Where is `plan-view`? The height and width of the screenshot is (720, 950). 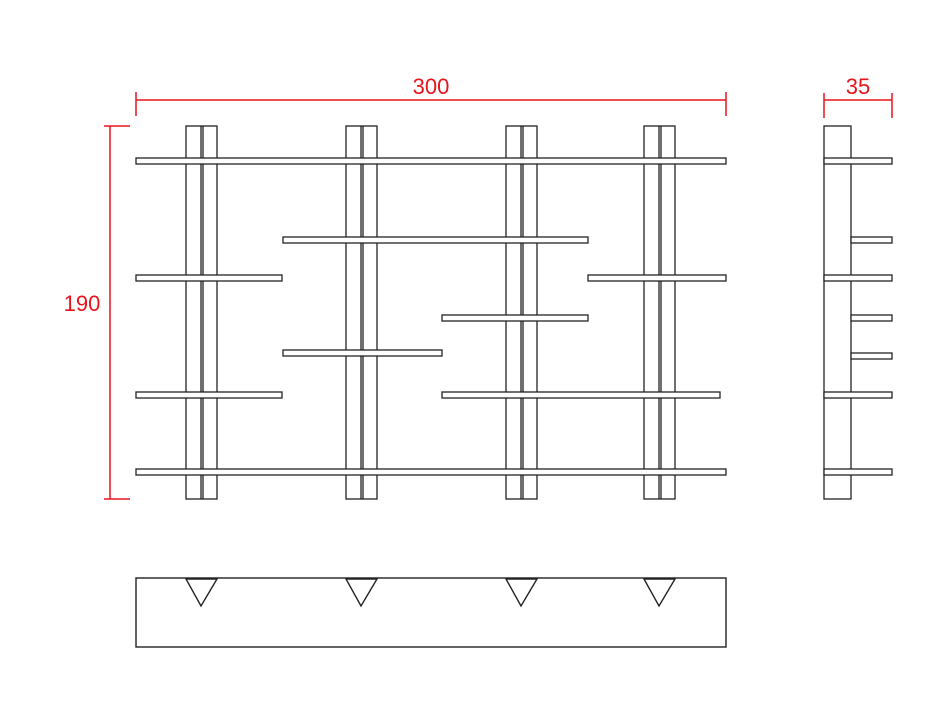 plan-view is located at coordinates (431, 612).